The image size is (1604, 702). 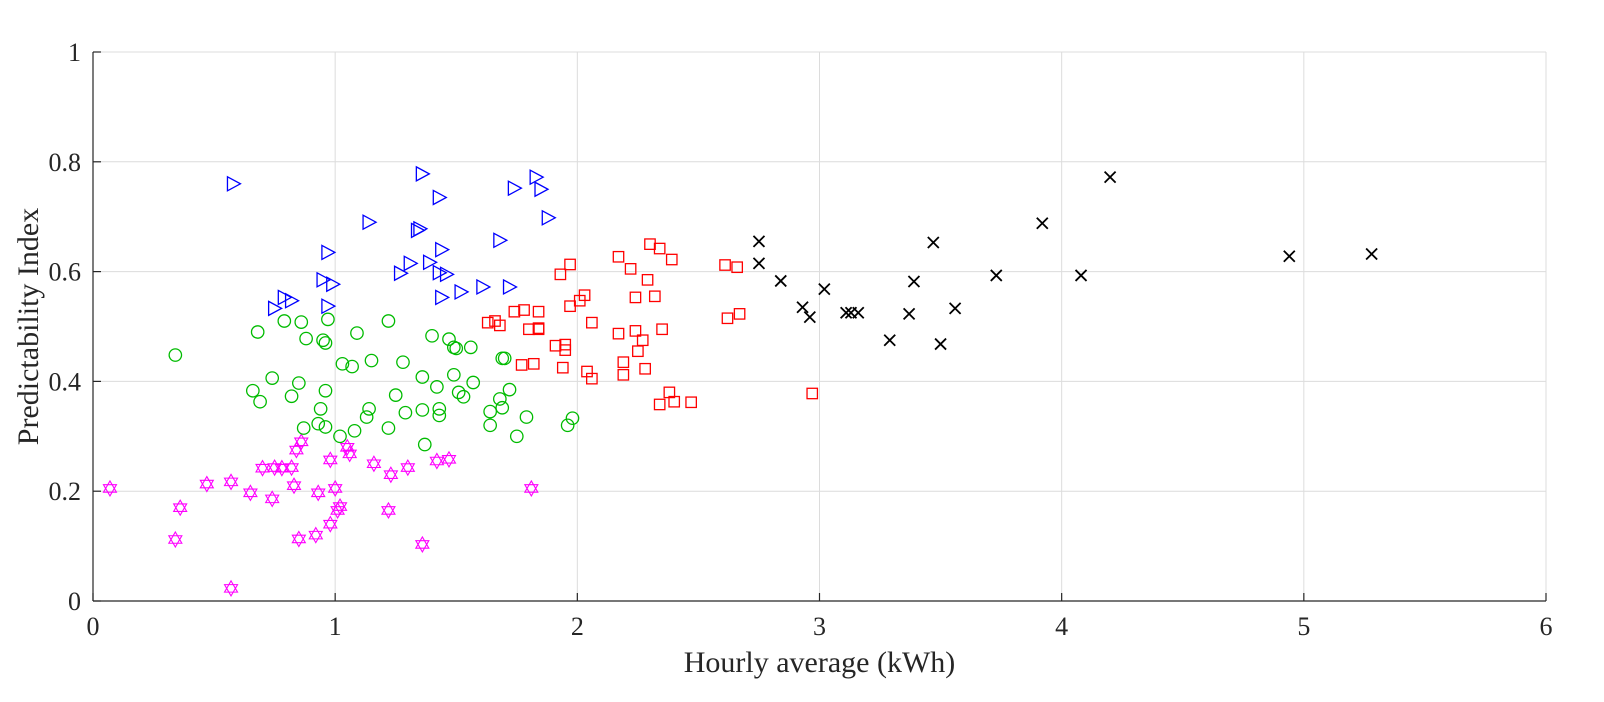 I want to click on series-hexagram, so click(x=320, y=515).